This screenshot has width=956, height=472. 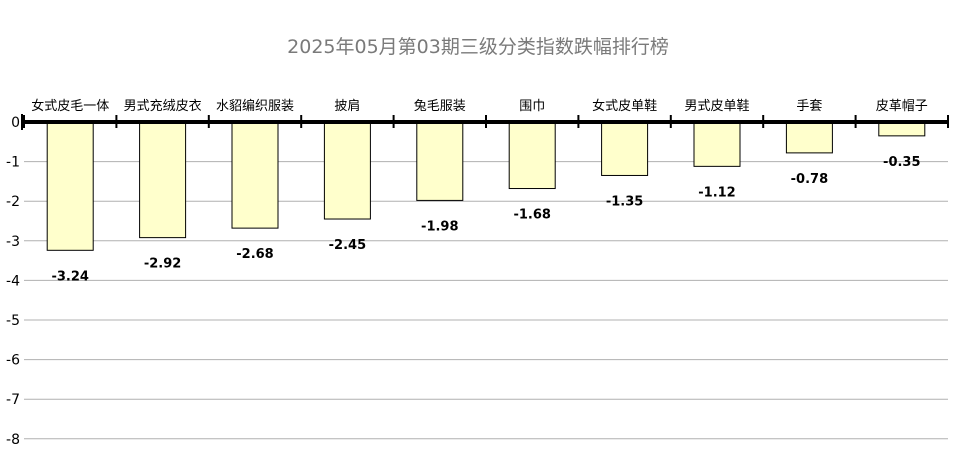 I want to click on category-label: 围巾, so click(x=532, y=106).